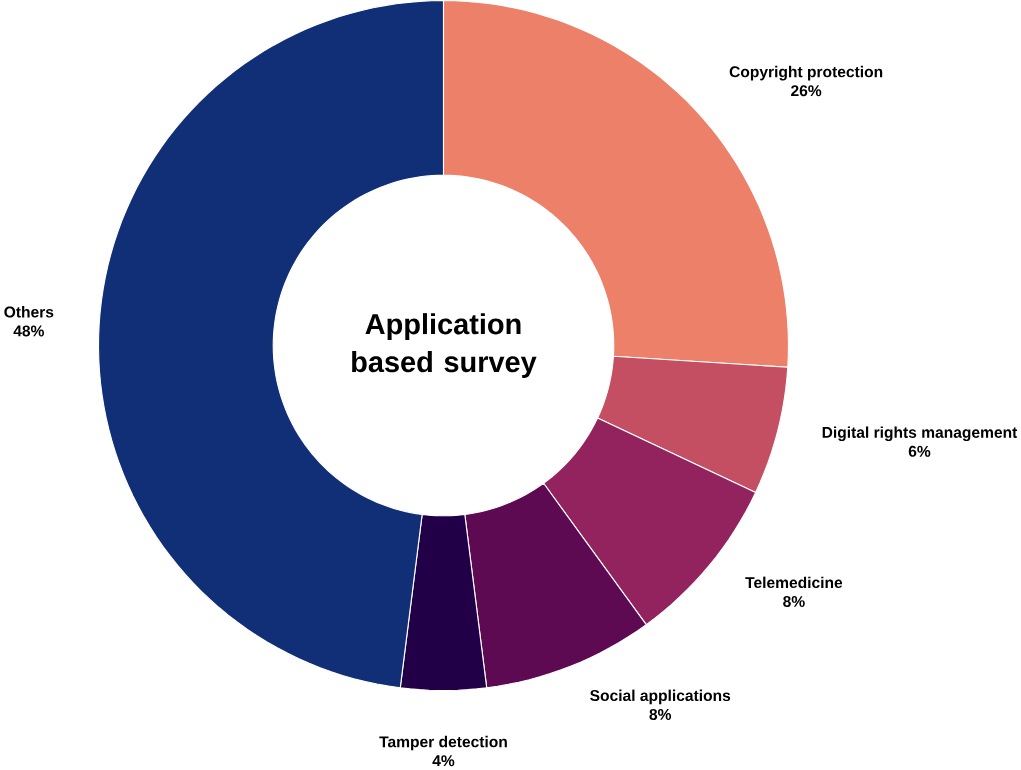  I want to click on slice-label: Others, so click(29, 312).